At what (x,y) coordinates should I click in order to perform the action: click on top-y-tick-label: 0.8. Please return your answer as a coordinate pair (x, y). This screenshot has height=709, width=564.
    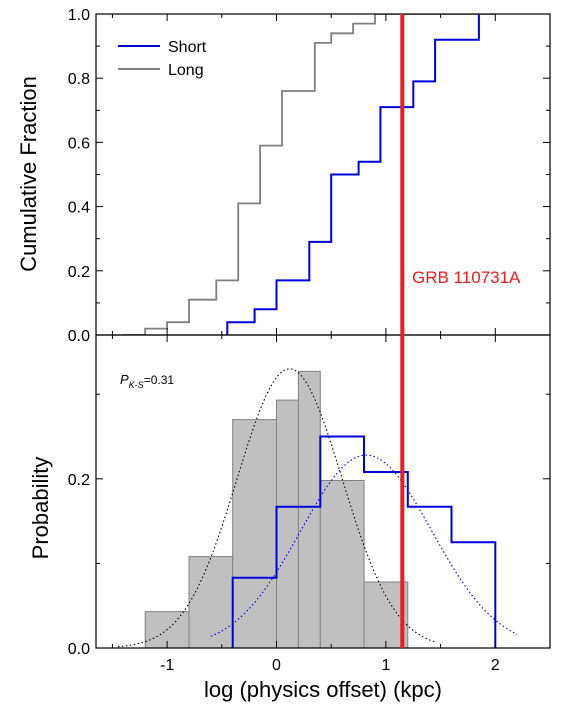
    Looking at the image, I should click on (79, 79).